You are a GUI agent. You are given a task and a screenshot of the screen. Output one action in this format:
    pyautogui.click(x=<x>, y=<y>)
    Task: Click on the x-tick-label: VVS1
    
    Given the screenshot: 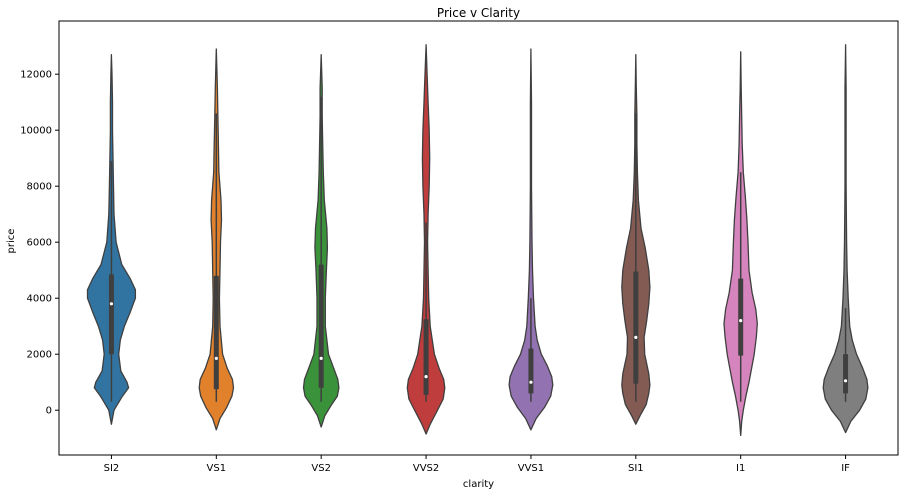 What is the action you would take?
    pyautogui.click(x=531, y=468)
    